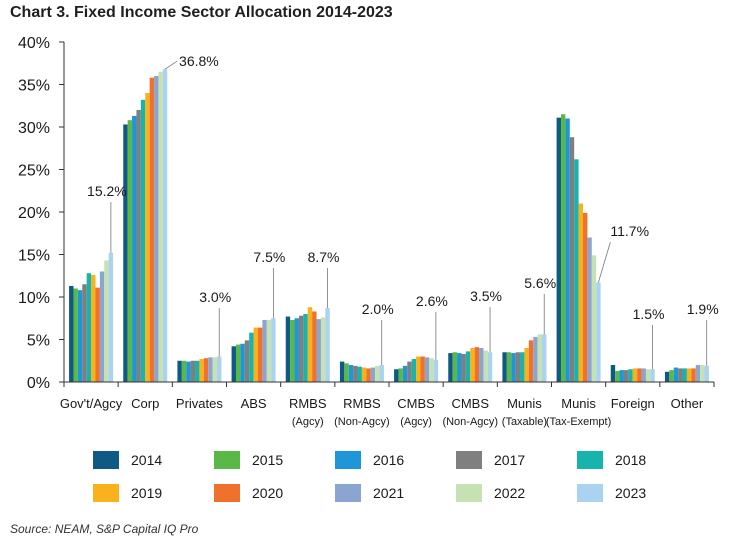  I want to click on x-tick-label: CMBS, so click(470, 403).